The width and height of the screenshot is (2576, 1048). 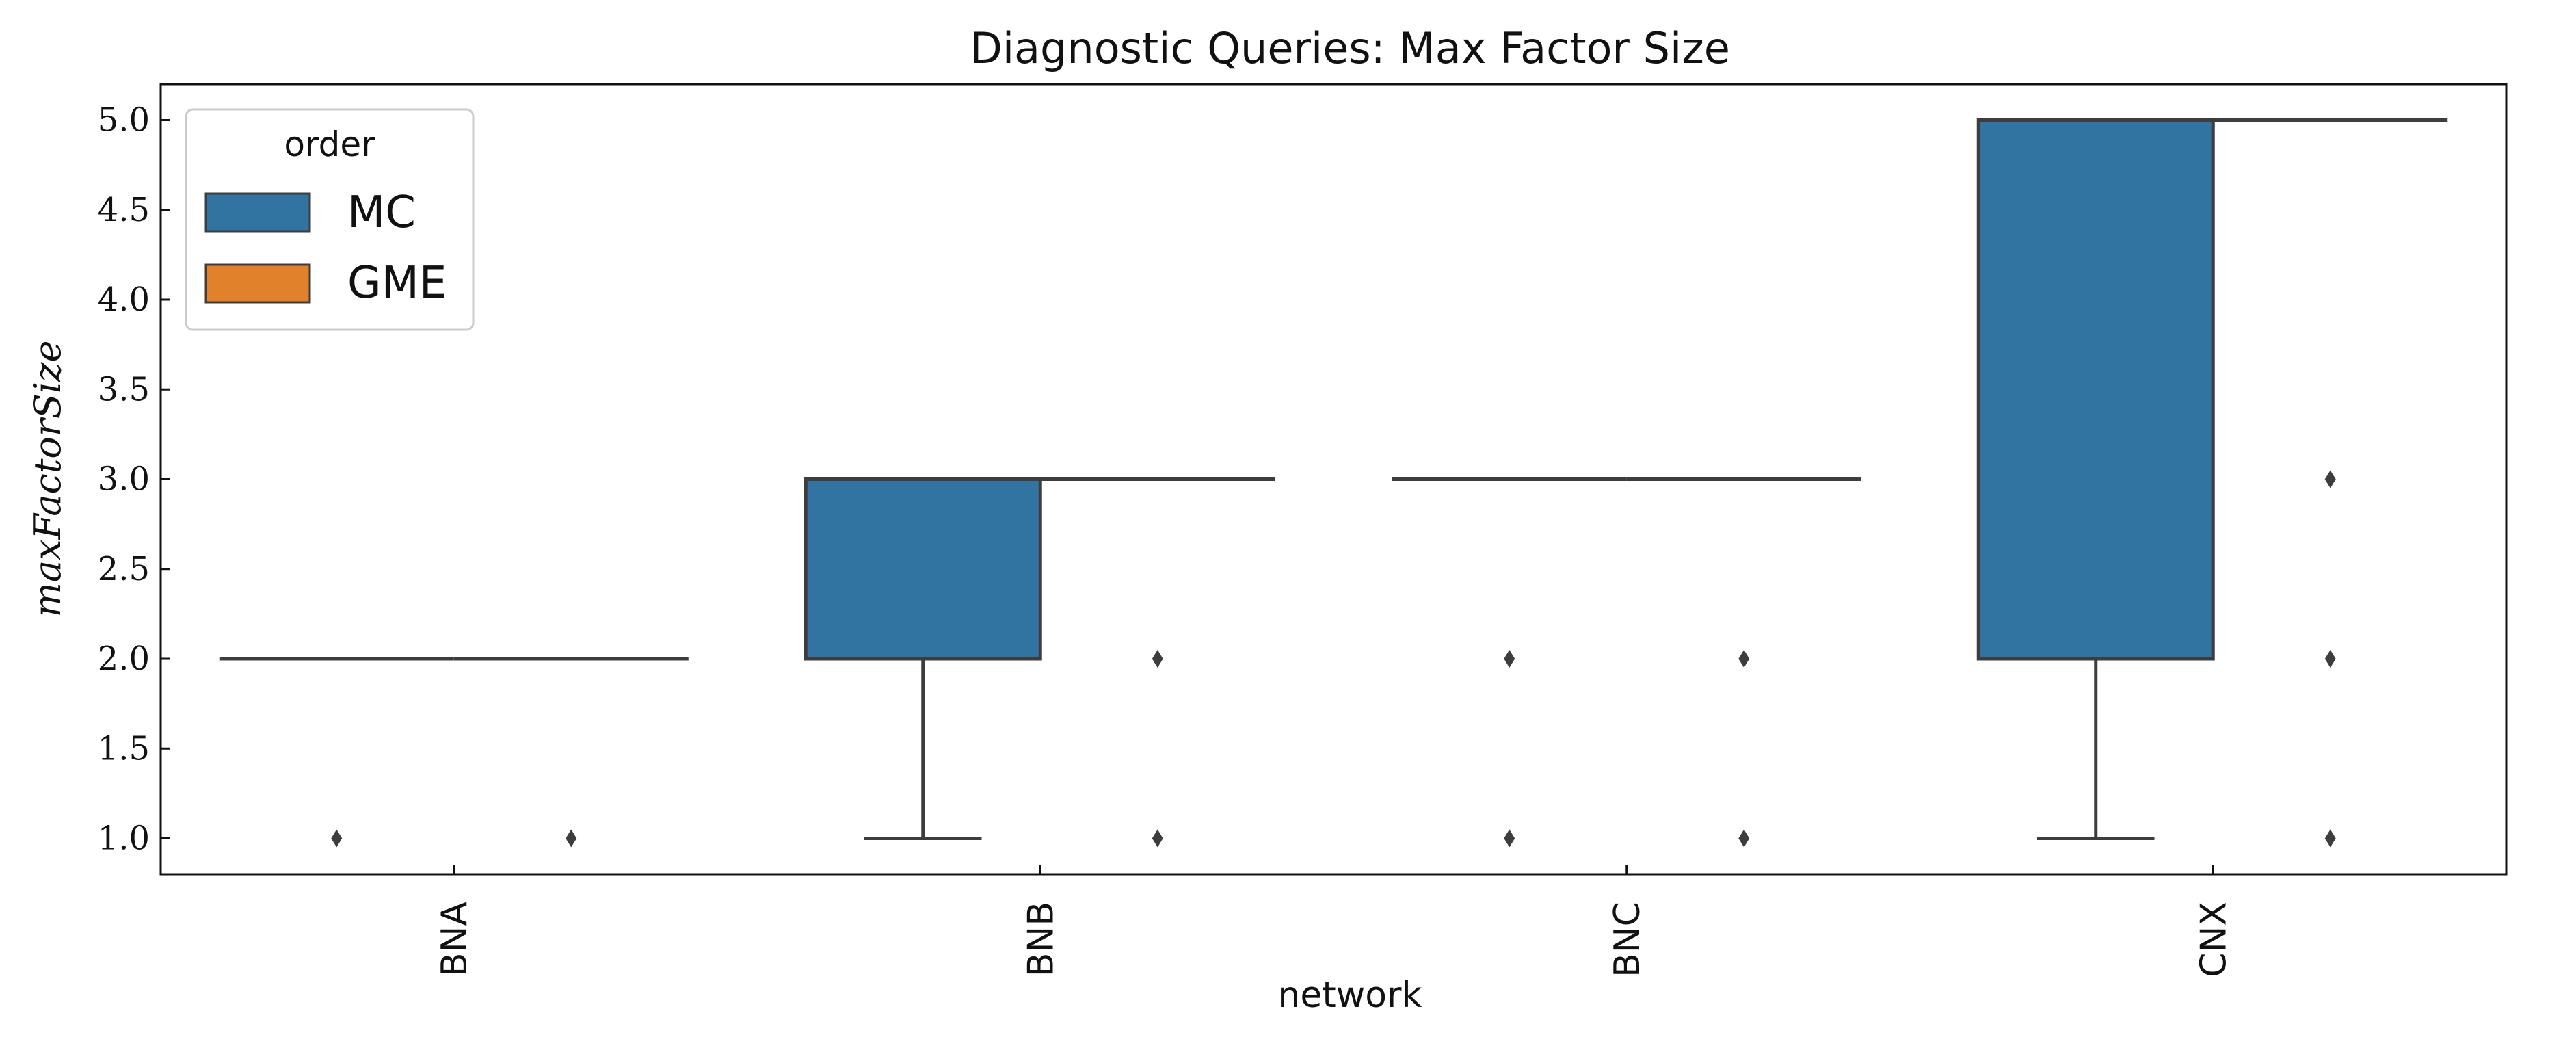 What do you see at coordinates (124, 659) in the screenshot?
I see `y-tick-label: 2.0` at bounding box center [124, 659].